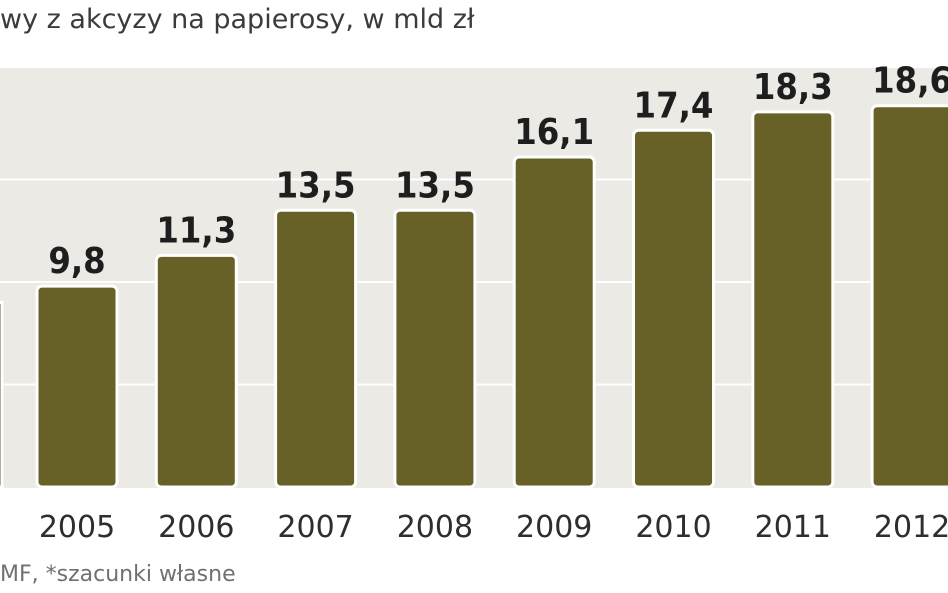 Image resolution: width=948 pixels, height=593 pixels. Describe the element at coordinates (118, 574) in the screenshot. I see `chart-source: MF, *szacunki własne` at that location.